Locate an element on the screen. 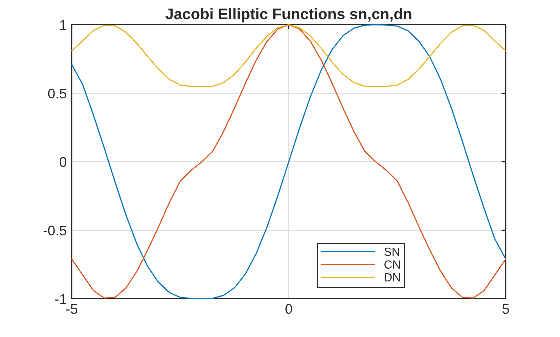 The image size is (560, 337). legend-label: DN is located at coordinates (392, 278).